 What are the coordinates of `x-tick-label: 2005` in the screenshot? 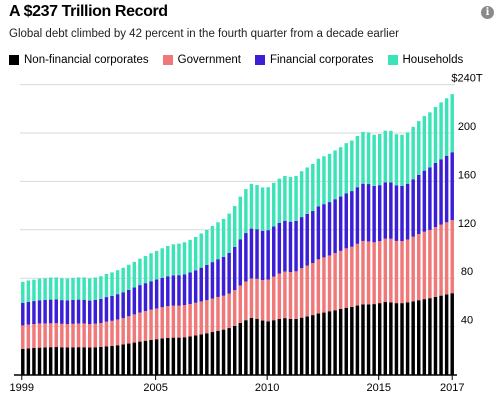 It's located at (155, 388).